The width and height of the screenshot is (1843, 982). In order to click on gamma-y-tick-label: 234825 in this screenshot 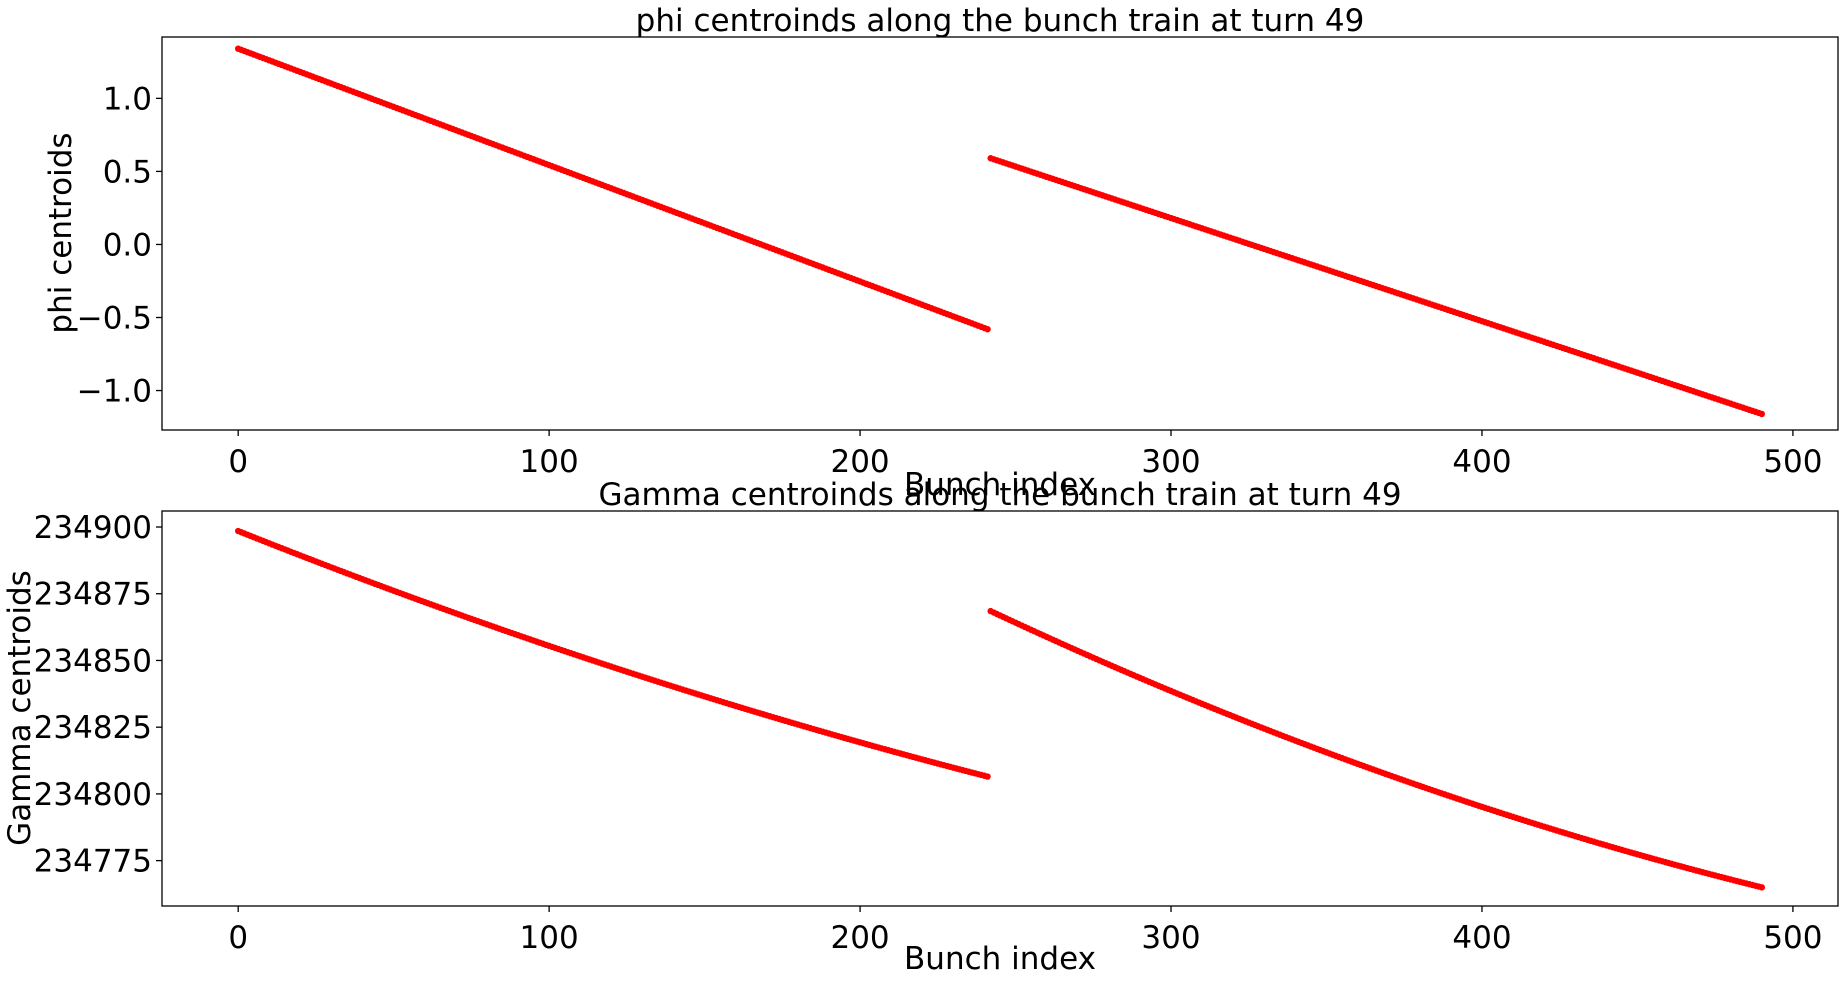, I will do `click(93, 728)`.